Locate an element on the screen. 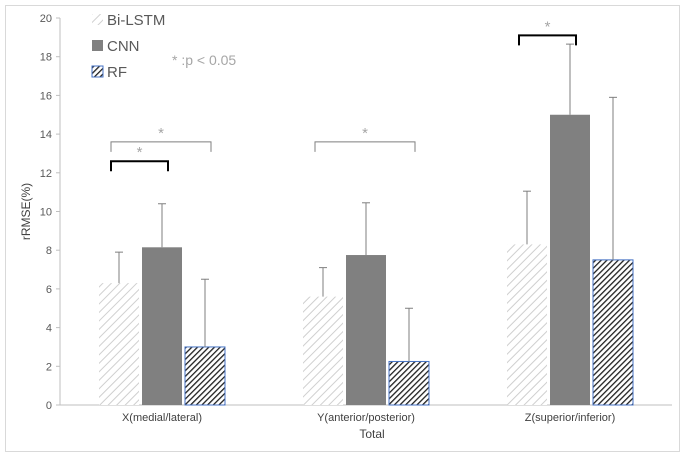 This screenshot has height=457, width=685. y-tick-label: 16 is located at coordinates (46, 96).